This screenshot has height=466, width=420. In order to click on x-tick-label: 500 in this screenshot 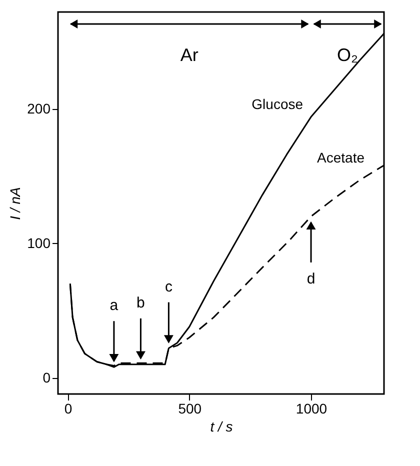, I will do `click(190, 408)`.